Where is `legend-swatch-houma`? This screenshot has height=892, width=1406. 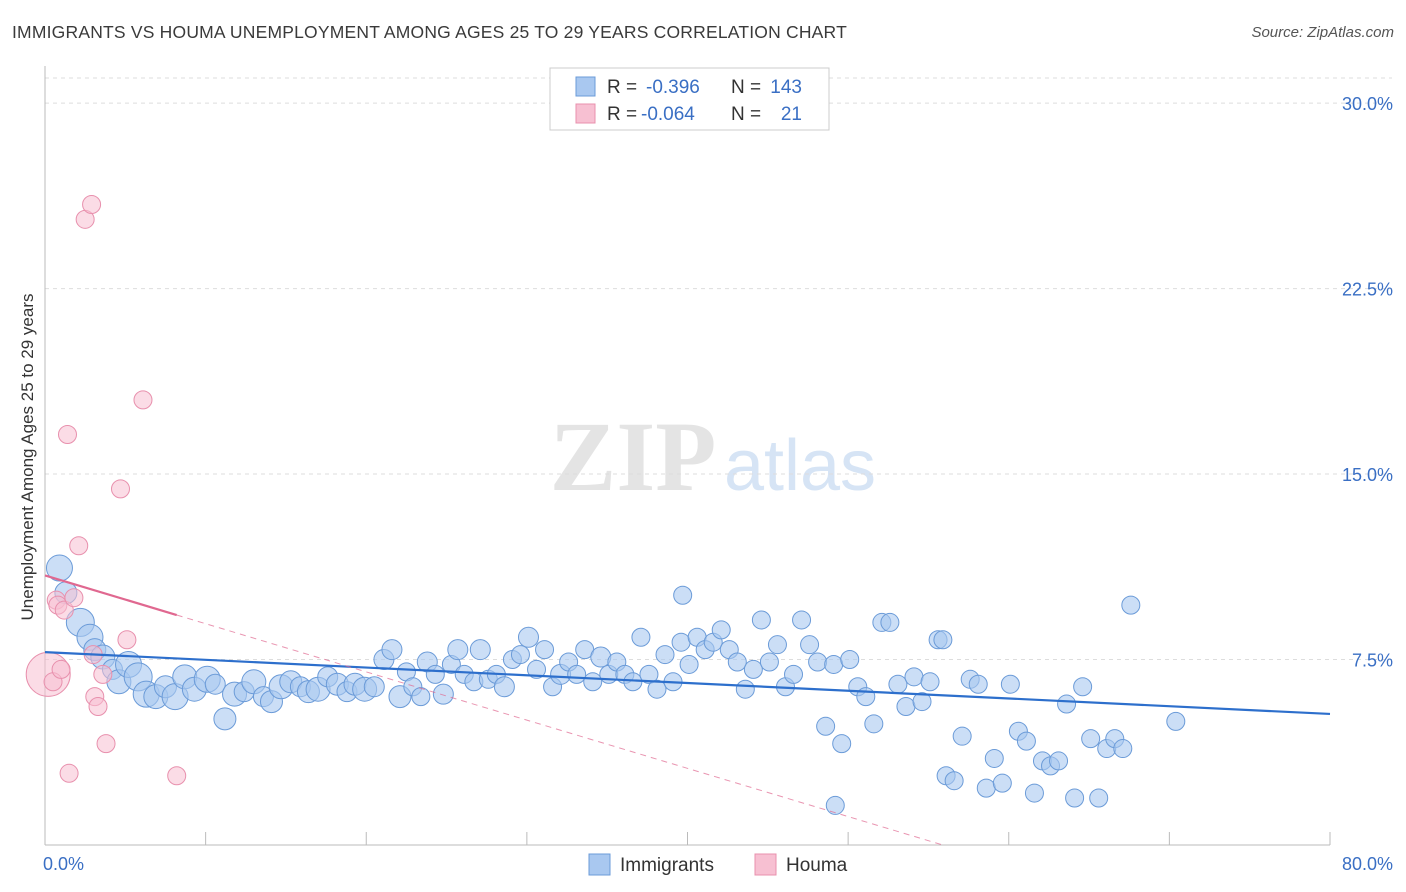 legend-swatch-houma is located at coordinates (585, 113).